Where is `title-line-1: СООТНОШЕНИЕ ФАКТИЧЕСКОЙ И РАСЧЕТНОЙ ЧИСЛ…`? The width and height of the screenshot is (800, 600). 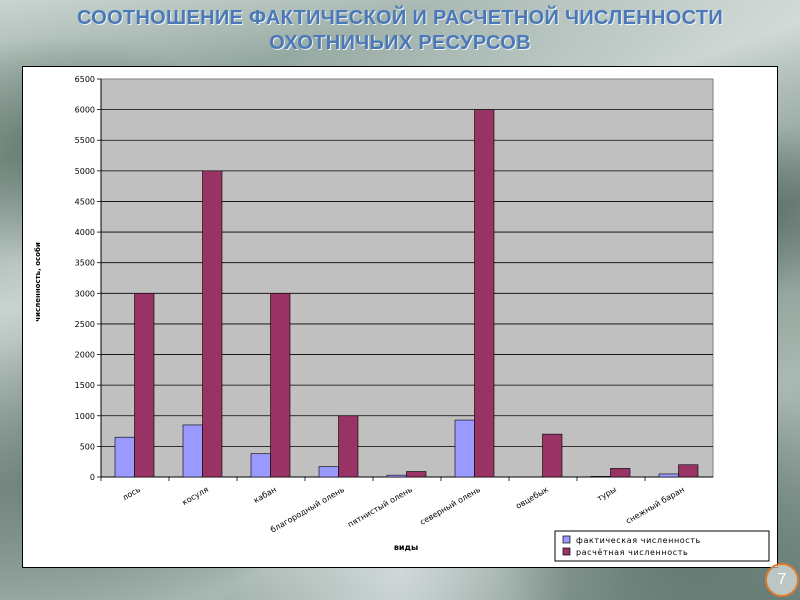 title-line-1: СООТНОШЕНИЕ ФАКТИЧЕСКОЙ И РАСЧЕТНОЙ ЧИСЛ… is located at coordinates (400, 18).